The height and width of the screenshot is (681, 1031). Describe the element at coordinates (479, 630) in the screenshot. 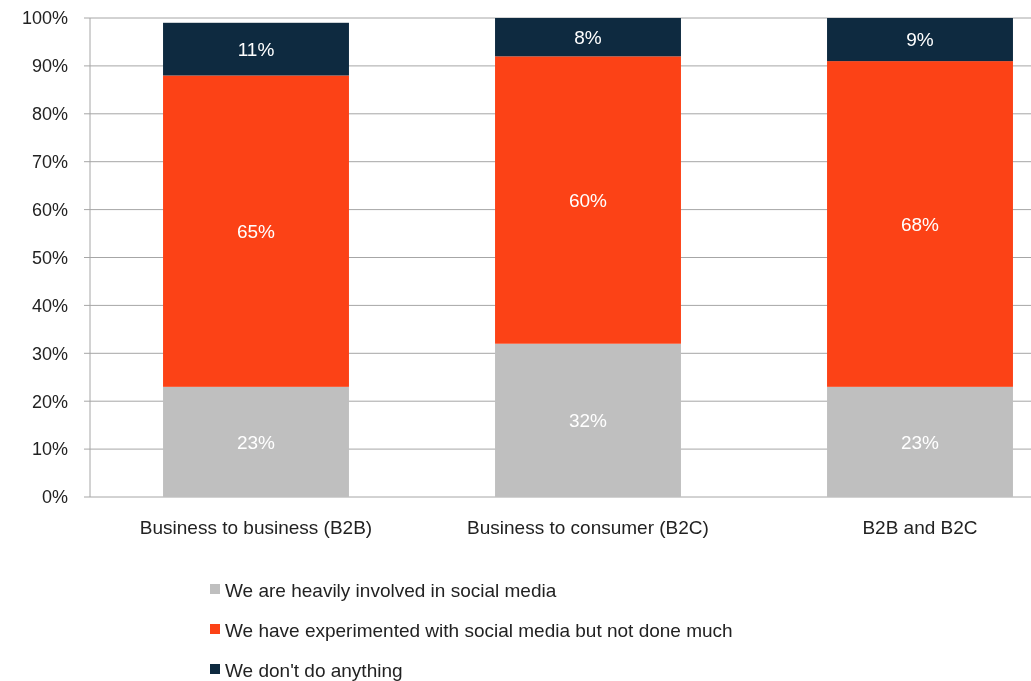

I see `legend-label: We have experimented with social media but not done much` at that location.